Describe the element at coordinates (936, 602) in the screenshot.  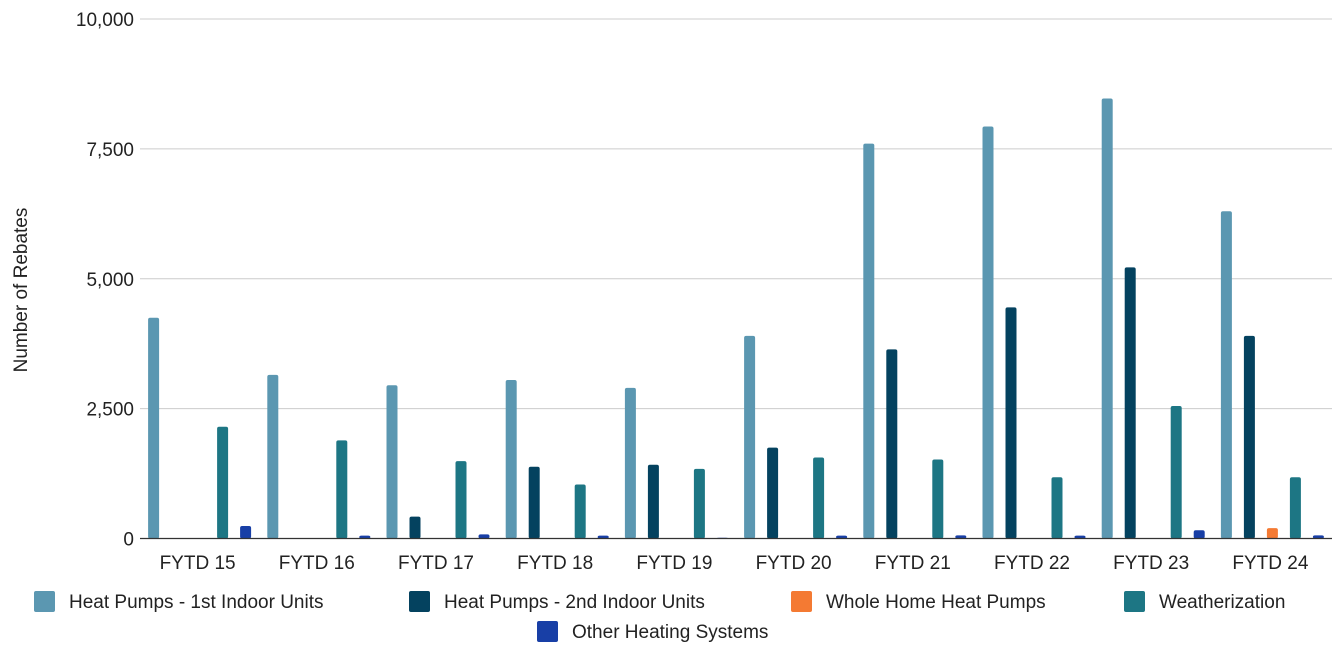
I see `legend-label: Whole Home Heat Pumps` at that location.